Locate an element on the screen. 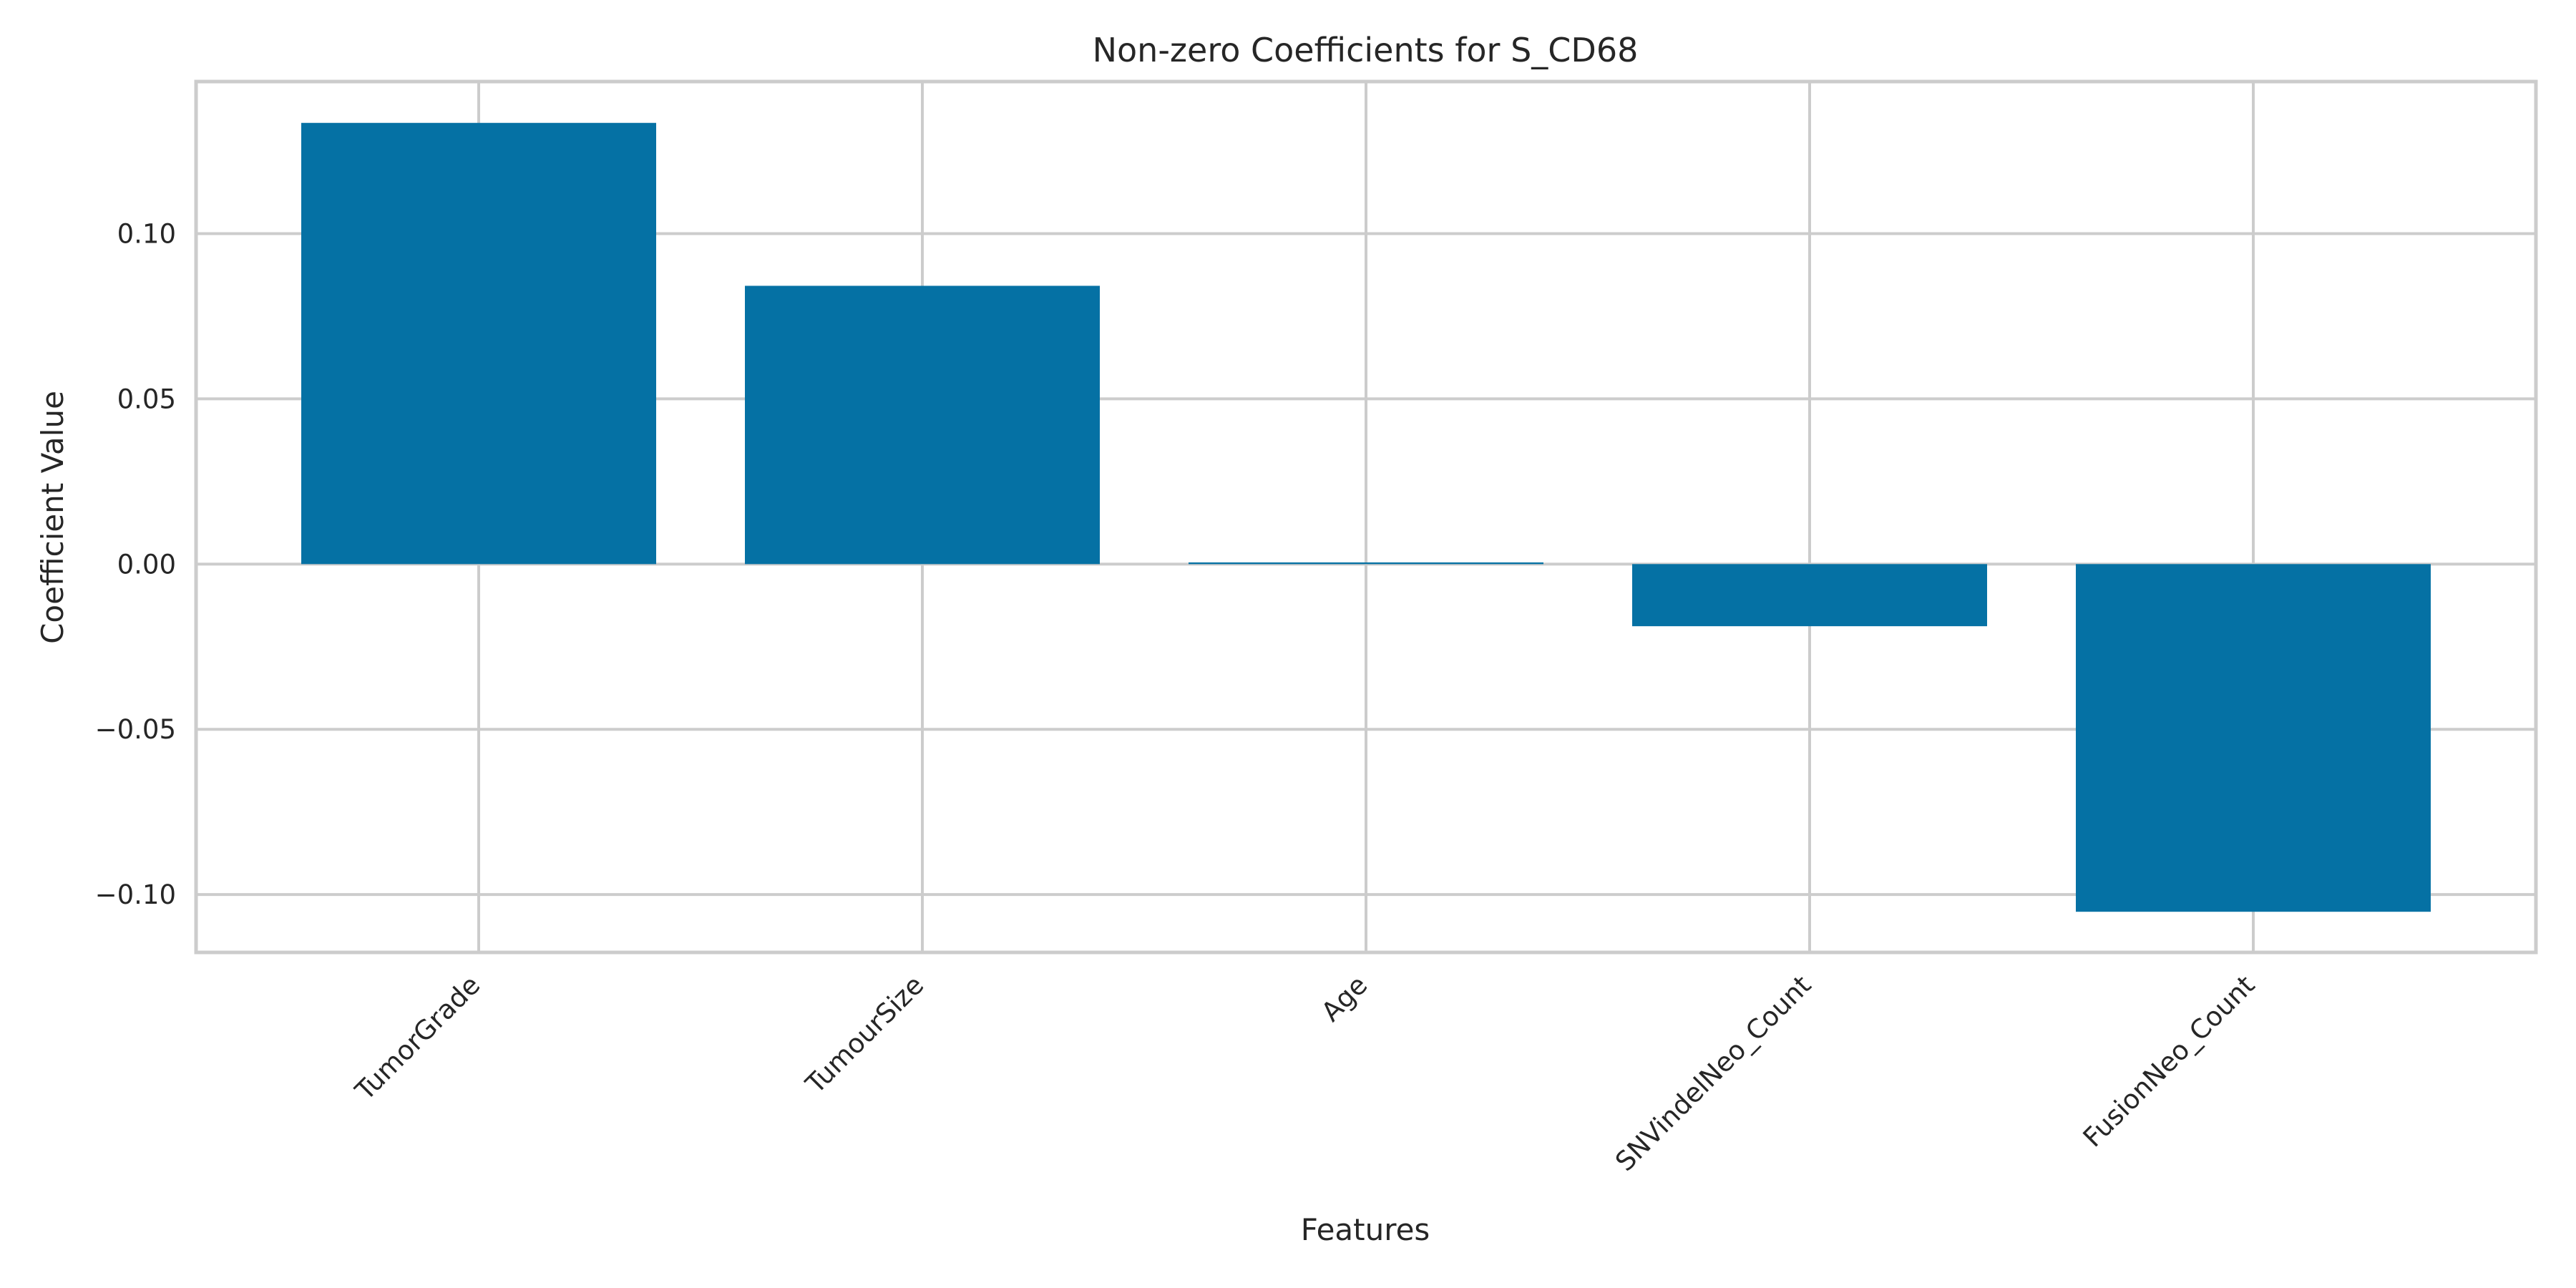 This screenshot has width=2576, height=1288. x-tick-label: TumorGrade is located at coordinates (418, 1038).